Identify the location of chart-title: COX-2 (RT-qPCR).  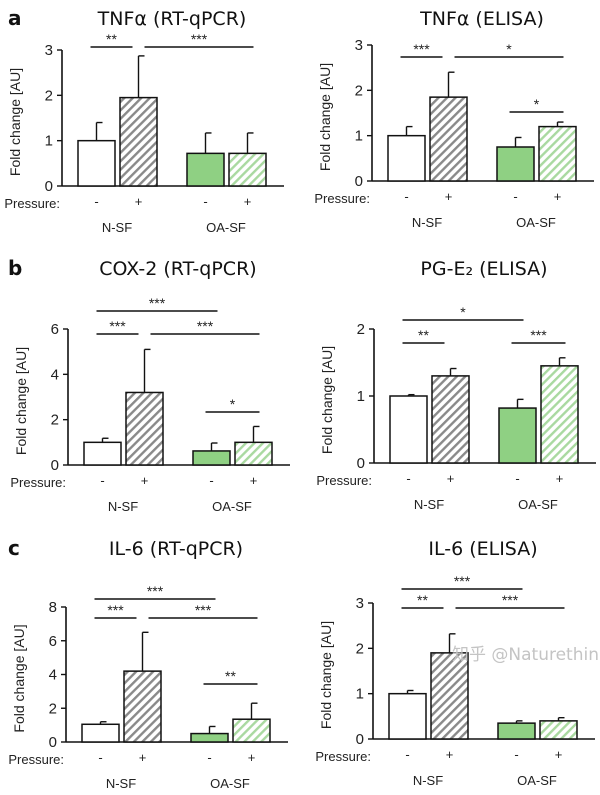
(177, 269).